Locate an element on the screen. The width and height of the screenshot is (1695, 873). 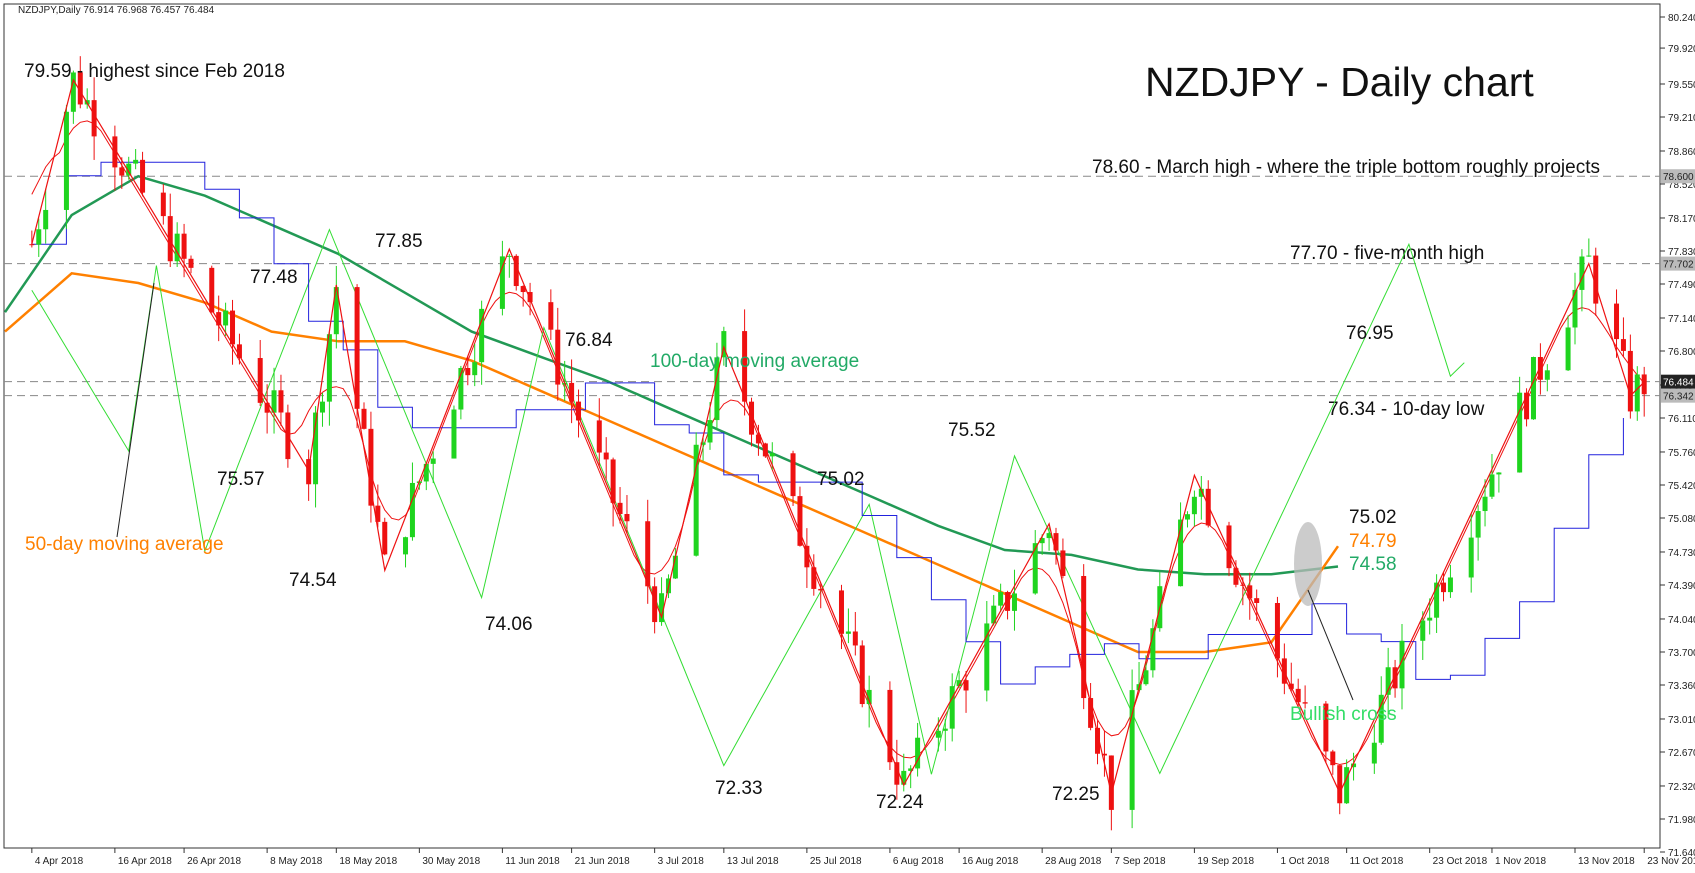
y-tick-label: 76.110 is located at coordinates (1681, 419).